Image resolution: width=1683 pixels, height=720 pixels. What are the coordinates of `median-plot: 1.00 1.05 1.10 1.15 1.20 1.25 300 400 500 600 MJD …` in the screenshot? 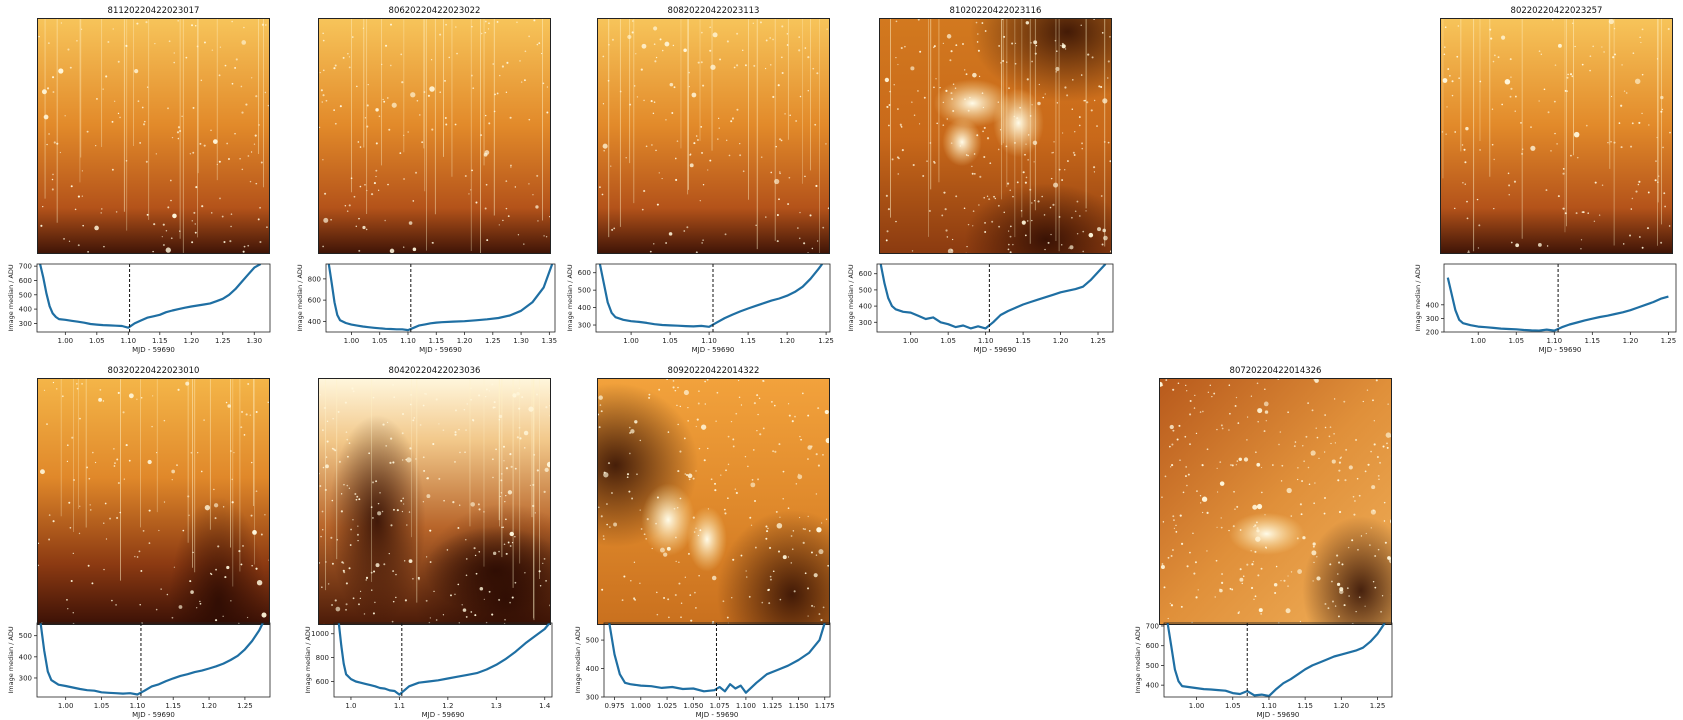 It's located at (980, 308).